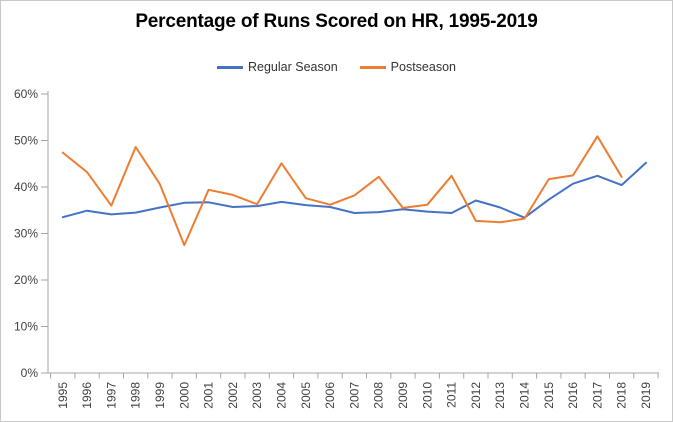  What do you see at coordinates (233, 395) in the screenshot?
I see `svg-text: 2002` at bounding box center [233, 395].